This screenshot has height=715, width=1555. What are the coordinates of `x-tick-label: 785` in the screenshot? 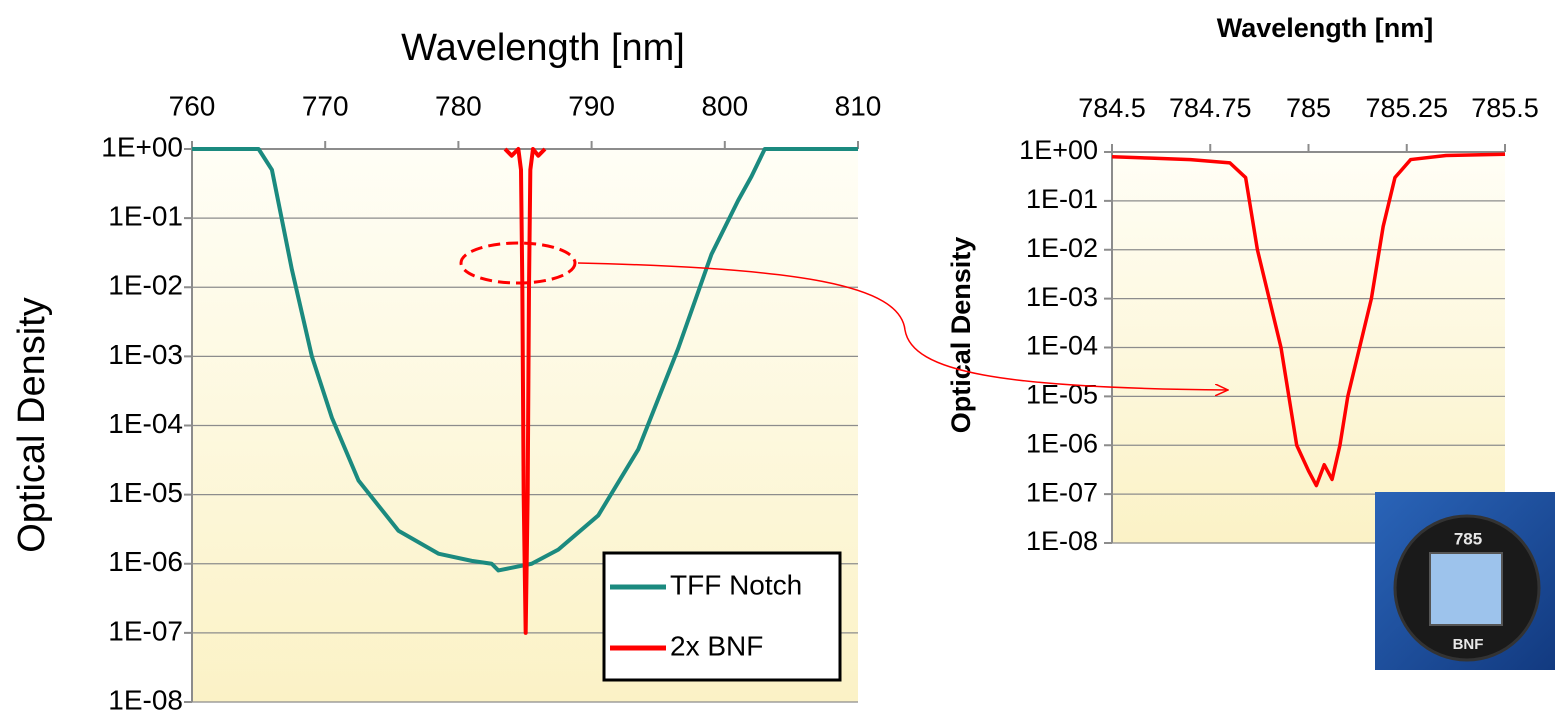 It's located at (1308, 108).